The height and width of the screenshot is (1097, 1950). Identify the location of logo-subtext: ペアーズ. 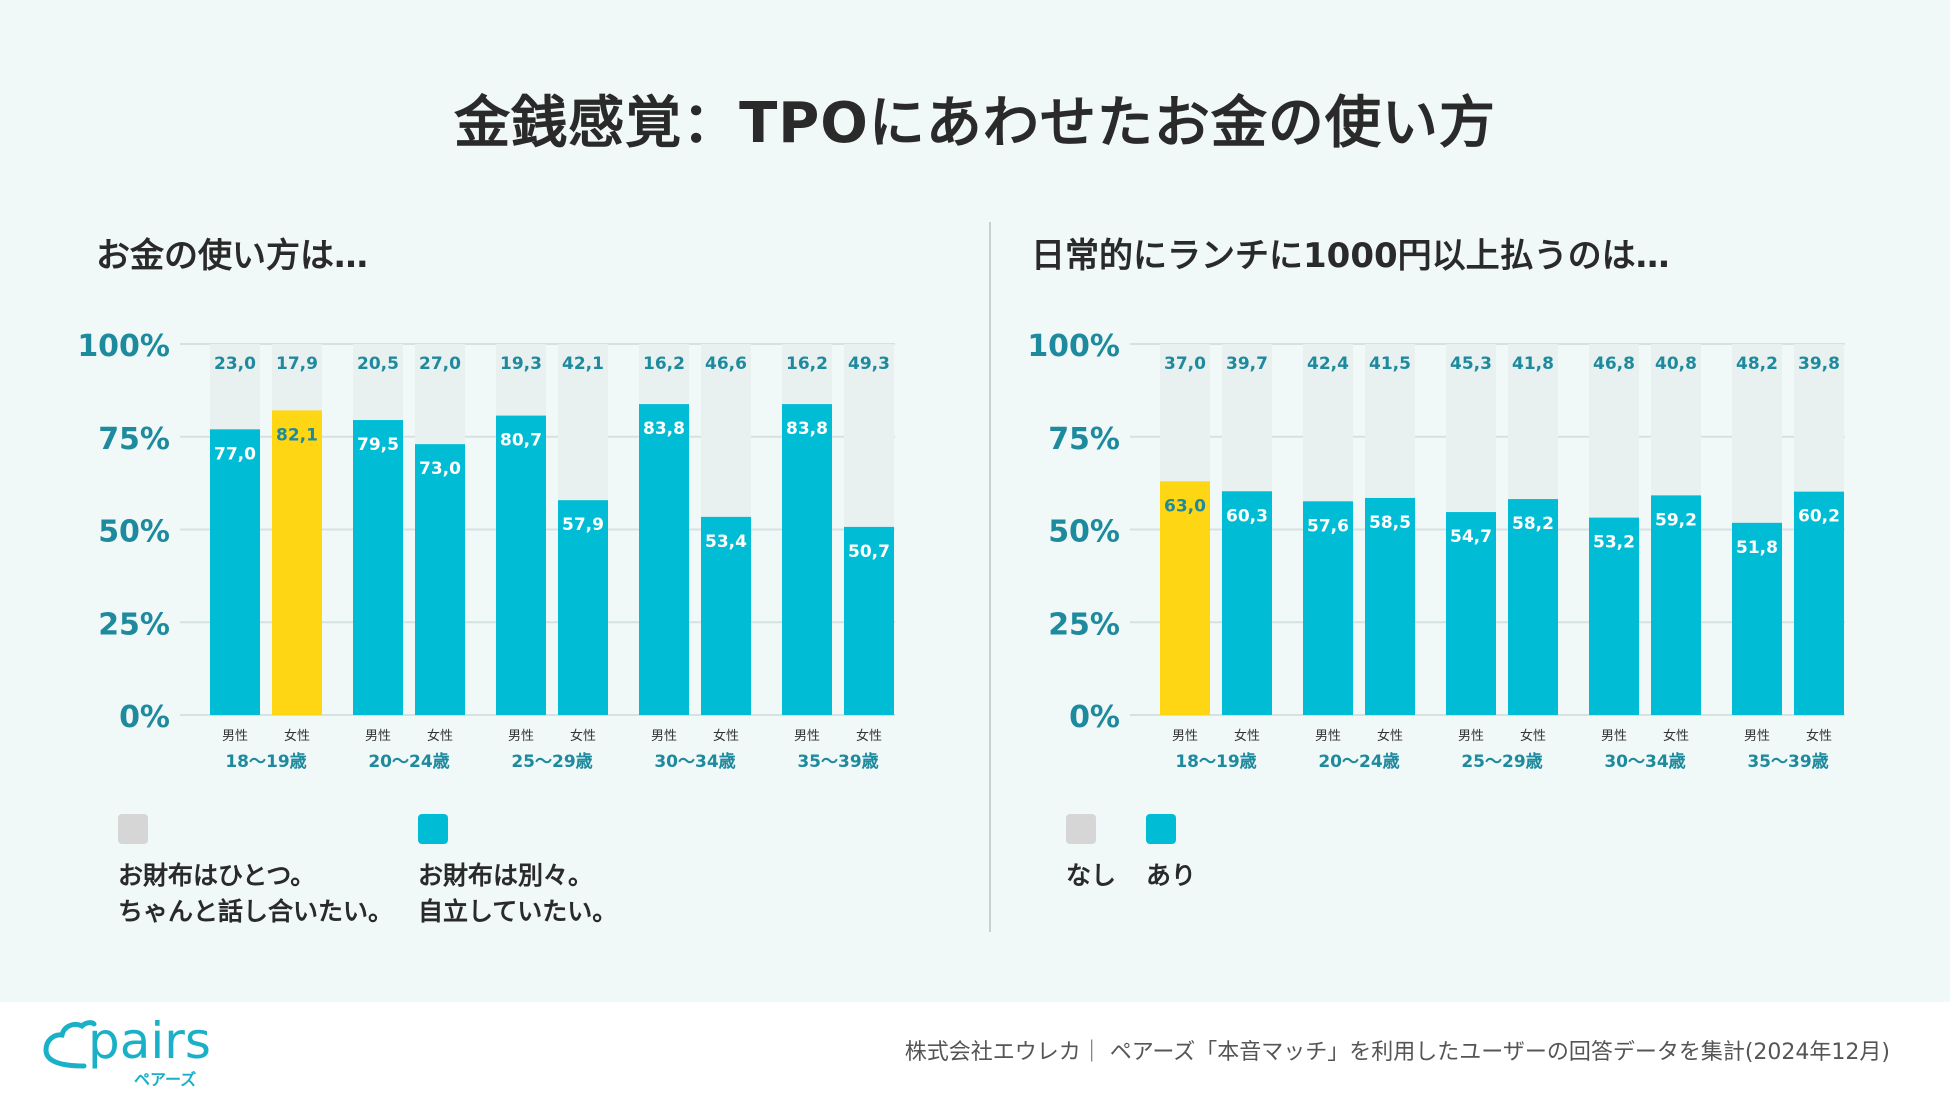
(165, 1079).